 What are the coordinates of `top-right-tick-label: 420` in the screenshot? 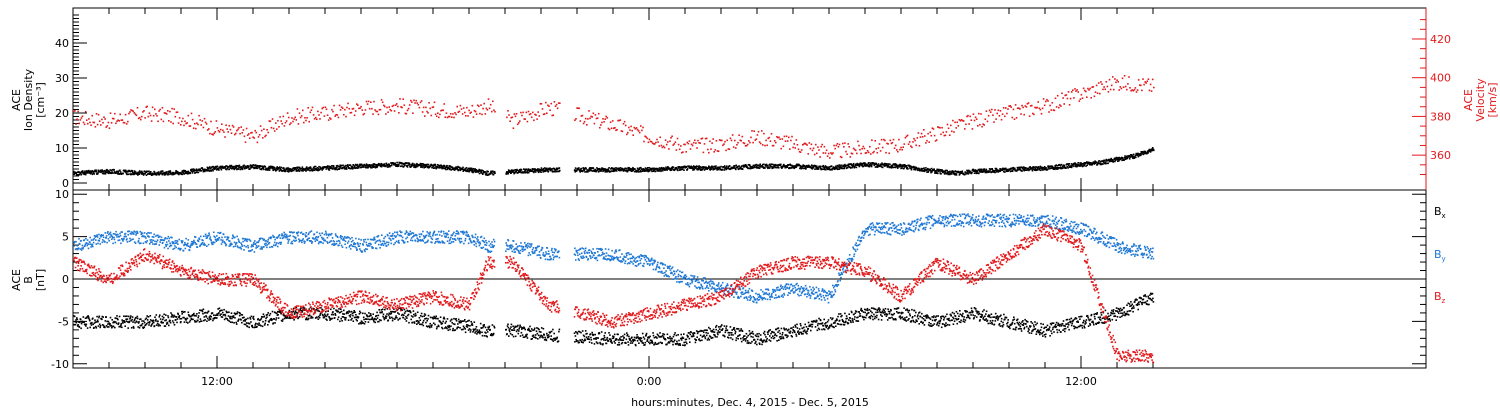 It's located at (1440, 39).